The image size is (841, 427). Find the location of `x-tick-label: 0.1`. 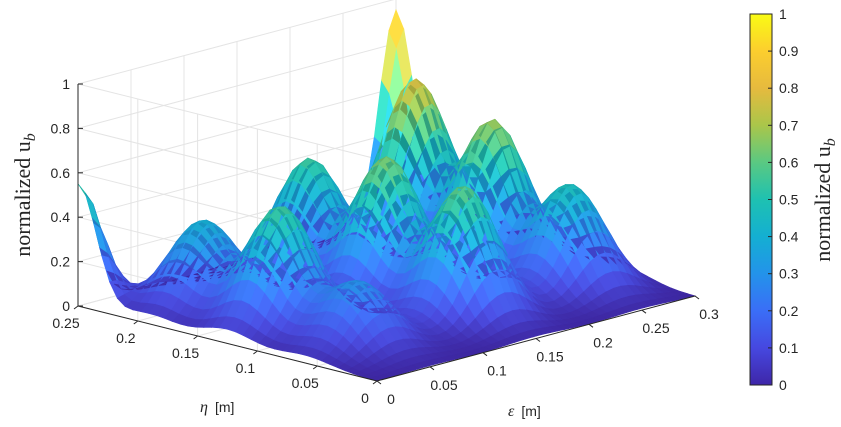

x-tick-label: 0.1 is located at coordinates (497, 371).